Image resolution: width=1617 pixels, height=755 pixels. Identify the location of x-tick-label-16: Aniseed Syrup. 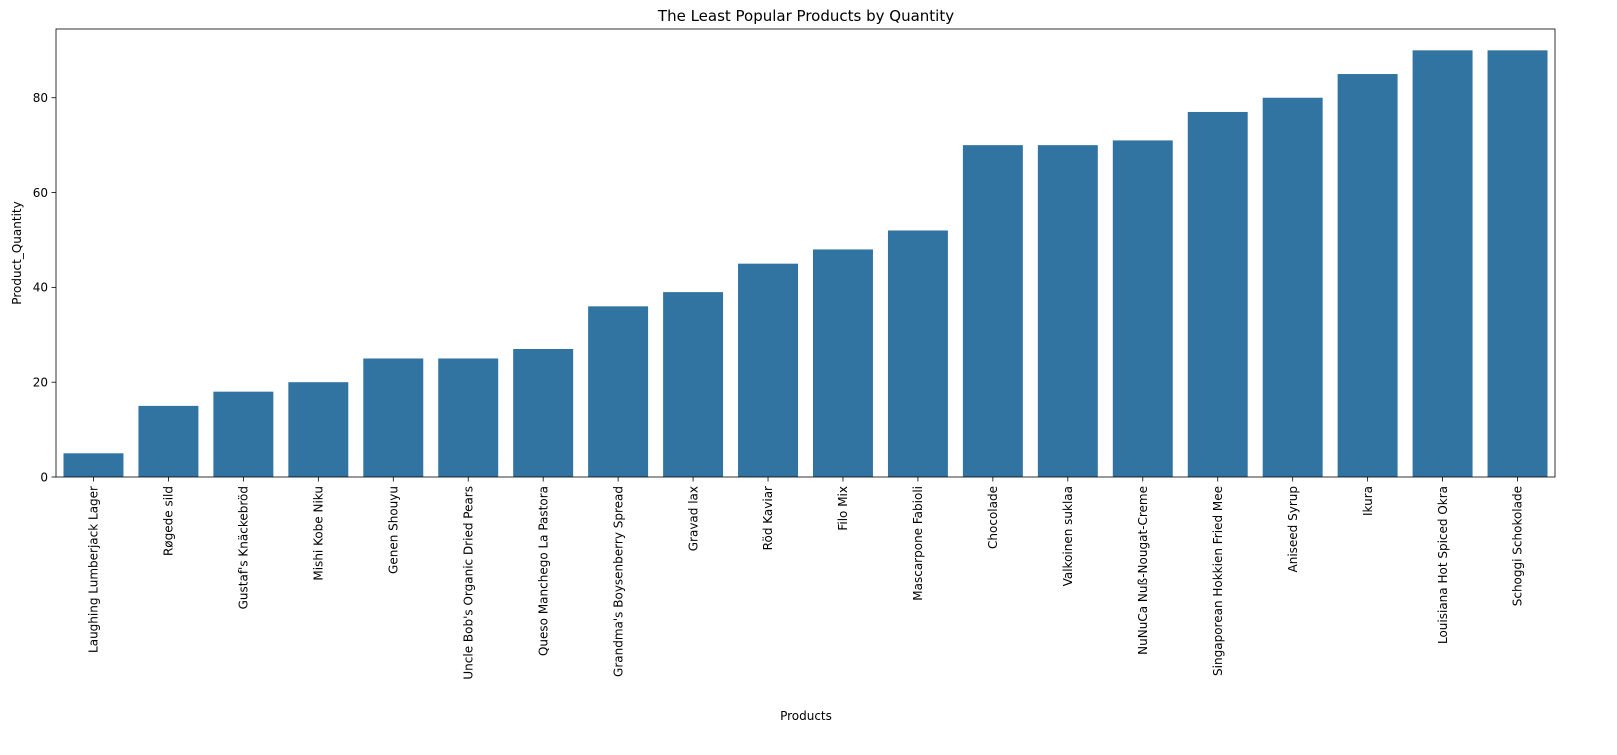
(1293, 529).